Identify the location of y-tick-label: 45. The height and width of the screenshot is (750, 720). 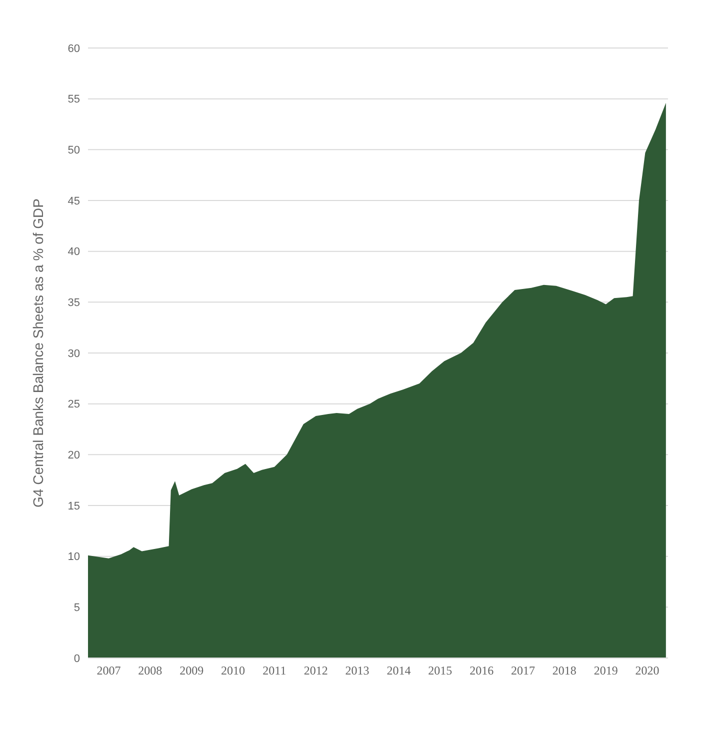
(74, 201).